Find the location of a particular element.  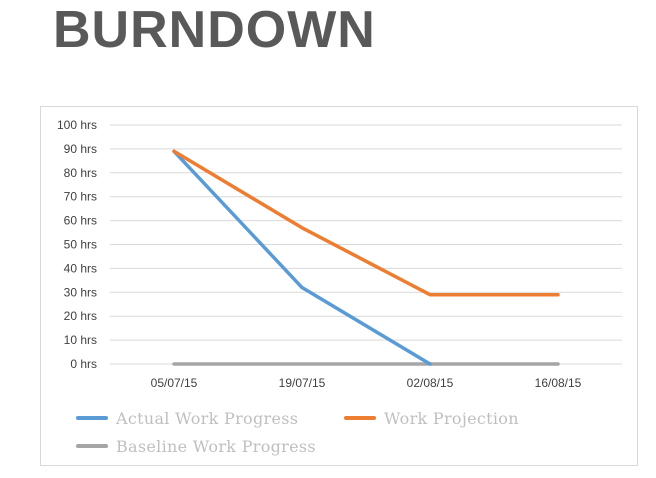

x-tick-label: 02/08/15 is located at coordinates (430, 383).